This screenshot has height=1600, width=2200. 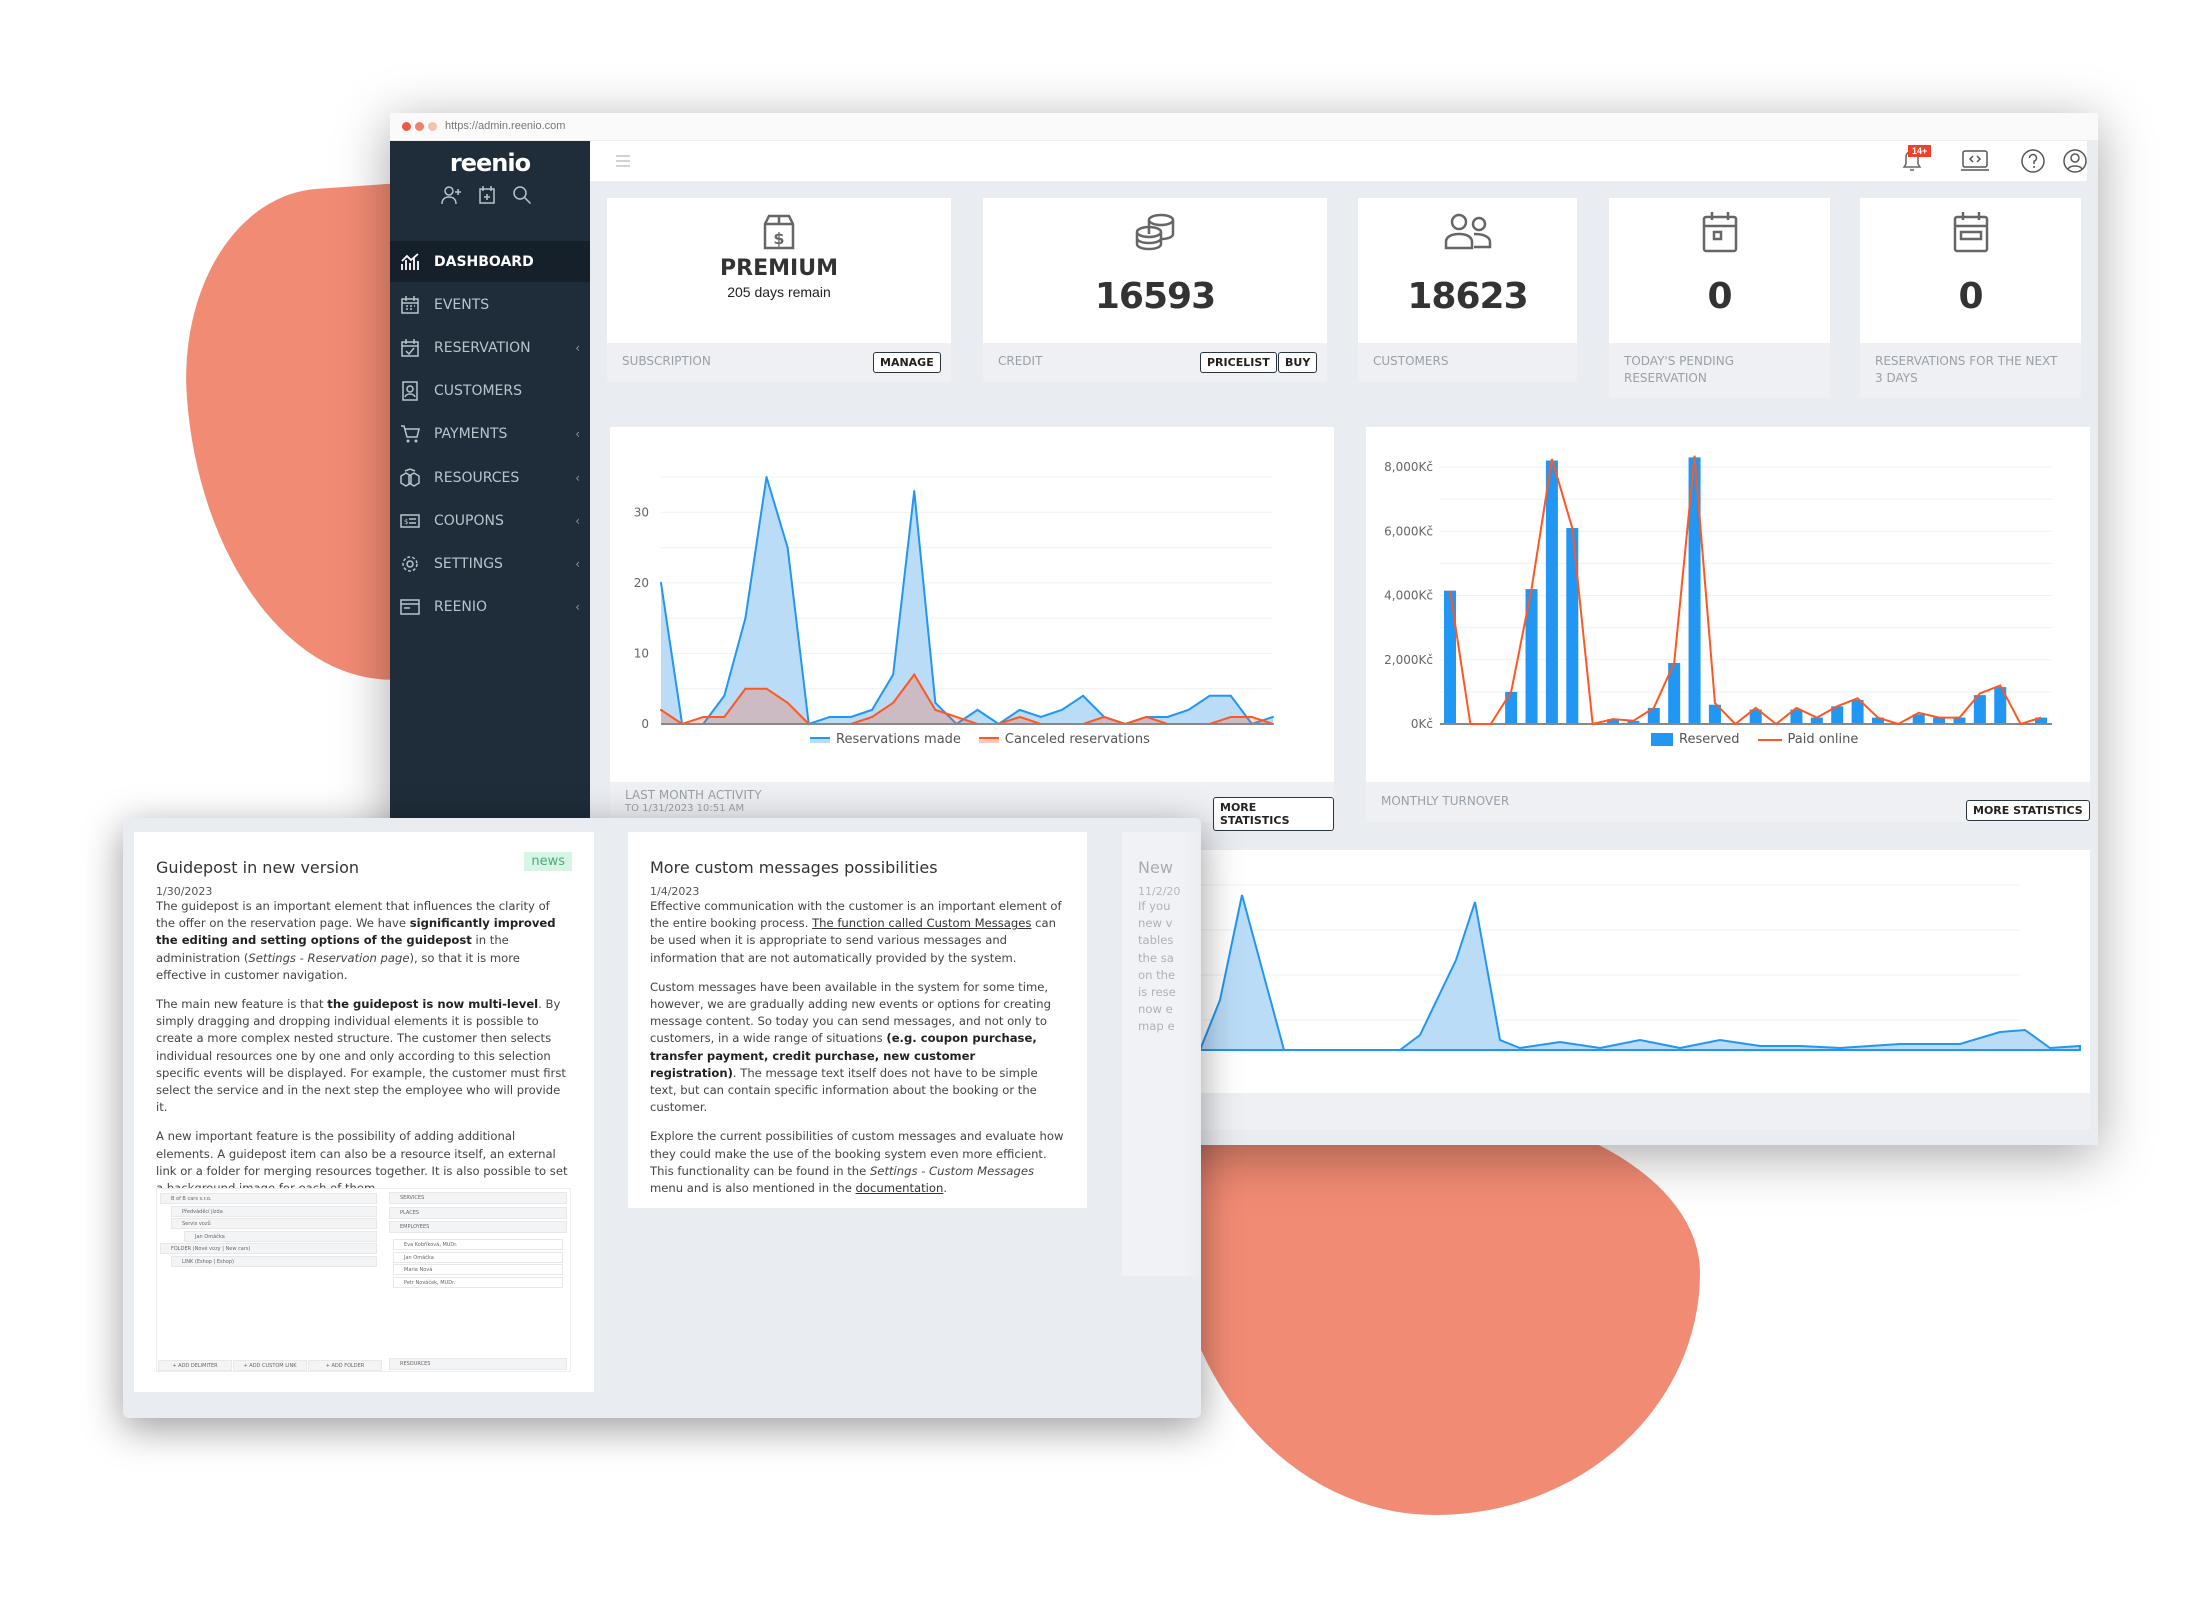 What do you see at coordinates (490, 304) in the screenshot?
I see `sidebar-item-events: EVENTS` at bounding box center [490, 304].